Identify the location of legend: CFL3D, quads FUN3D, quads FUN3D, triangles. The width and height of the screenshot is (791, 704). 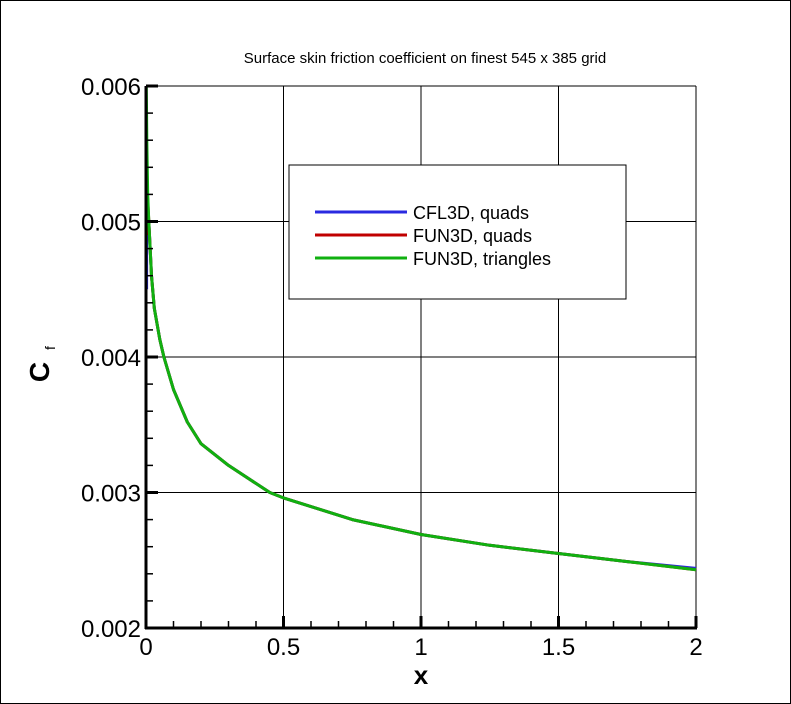
(457, 232).